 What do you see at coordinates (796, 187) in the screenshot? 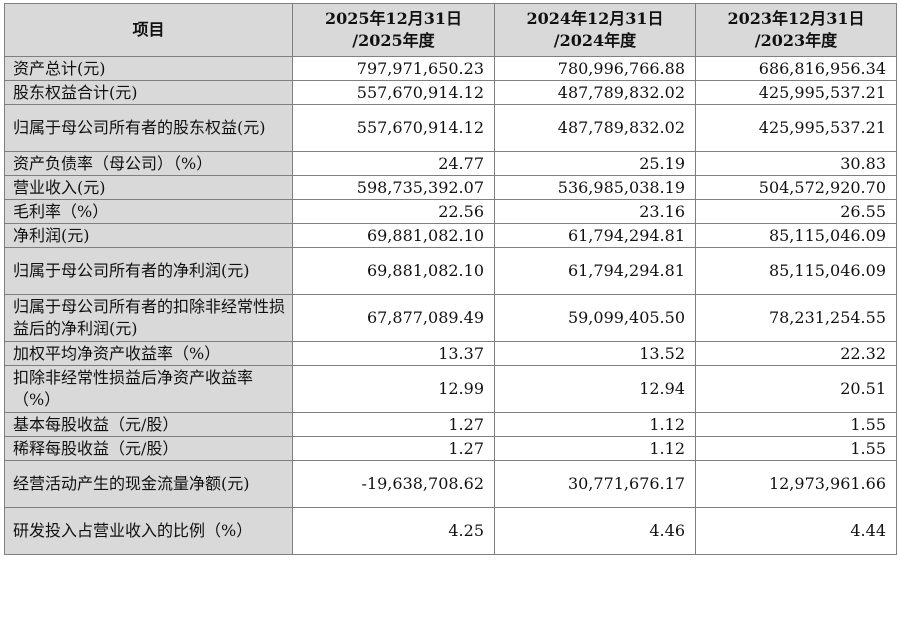
I see `cell-2023: 504,572,920.70` at bounding box center [796, 187].